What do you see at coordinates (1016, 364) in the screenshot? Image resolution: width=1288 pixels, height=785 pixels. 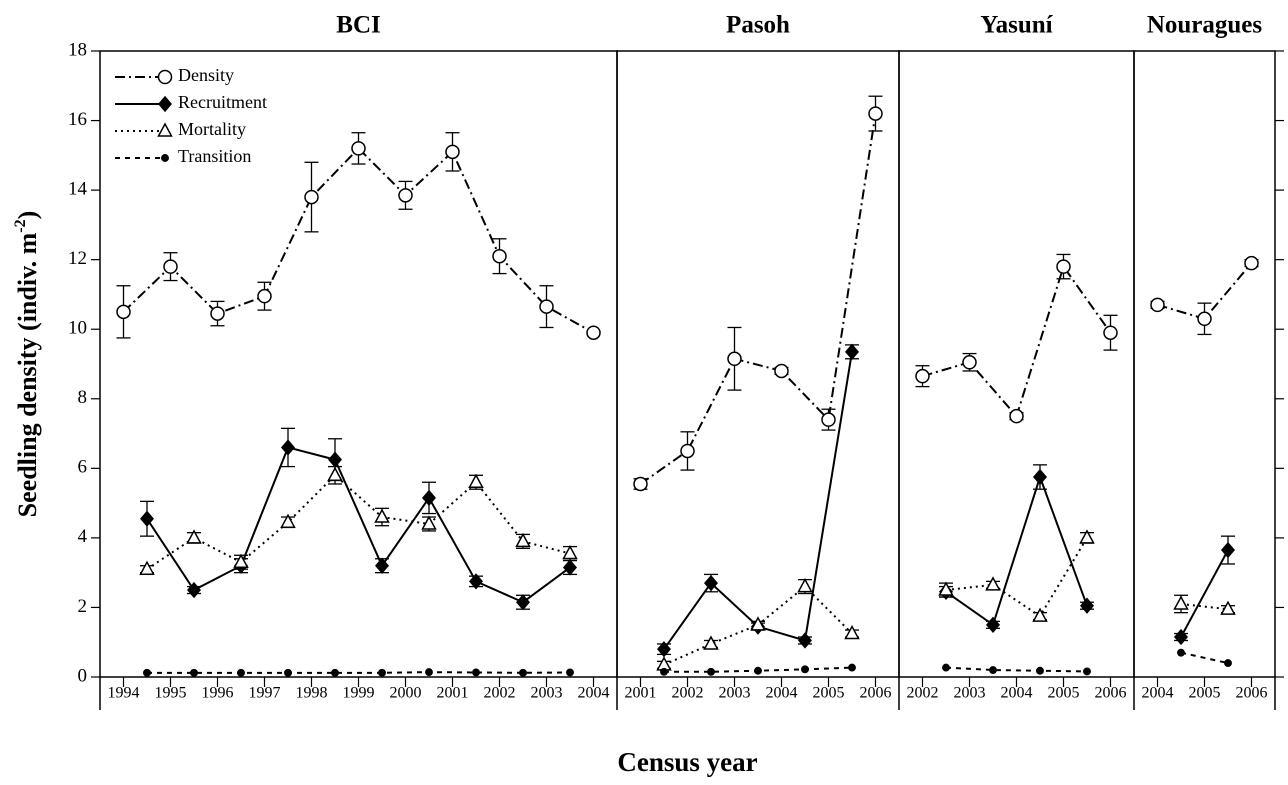 I see `panel-frame` at bounding box center [1016, 364].